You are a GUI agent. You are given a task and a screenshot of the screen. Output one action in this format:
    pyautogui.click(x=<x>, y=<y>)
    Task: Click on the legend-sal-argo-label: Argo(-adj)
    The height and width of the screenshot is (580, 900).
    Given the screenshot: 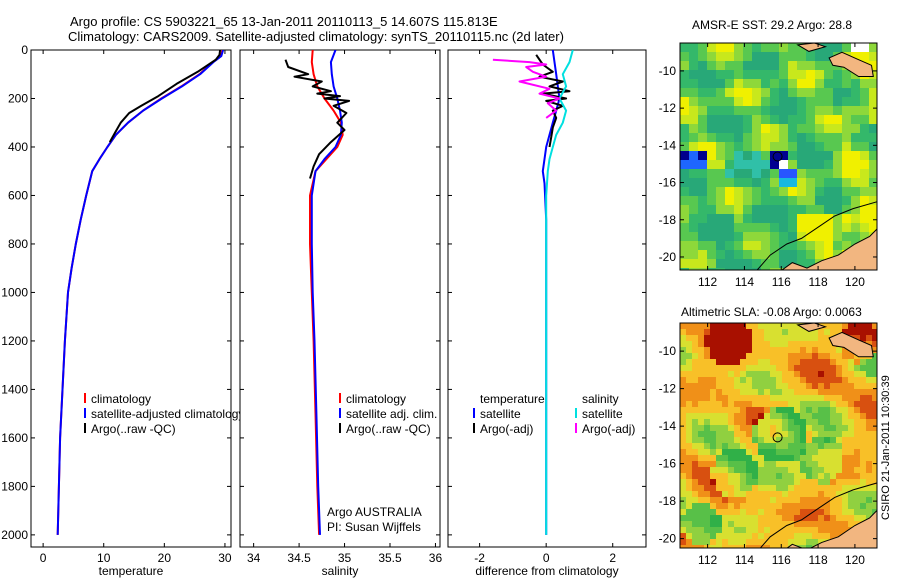 What is the action you would take?
    pyautogui.click(x=608, y=429)
    